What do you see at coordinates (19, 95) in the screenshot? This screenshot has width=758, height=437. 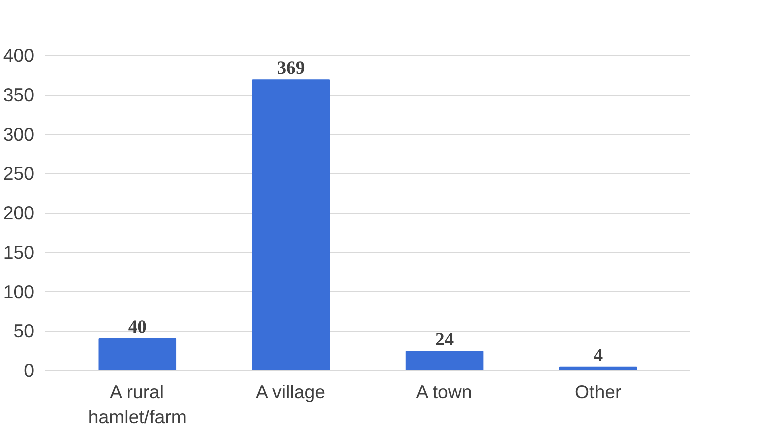 I see `y-tick-label: 350` at bounding box center [19, 95].